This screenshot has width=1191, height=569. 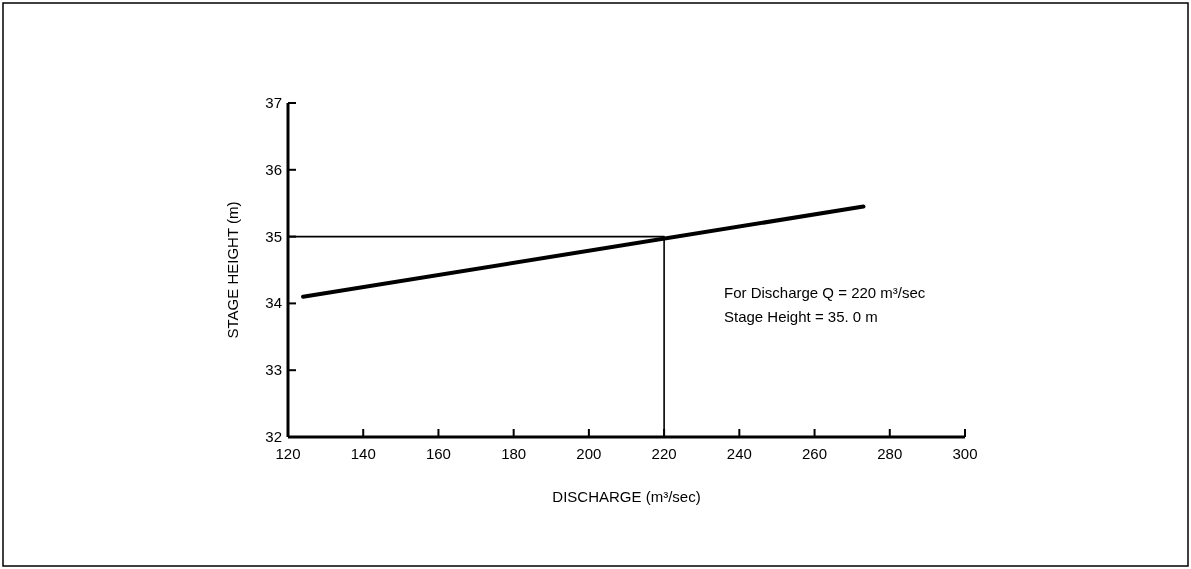 I want to click on x-tick-label: 280, so click(x=890, y=453).